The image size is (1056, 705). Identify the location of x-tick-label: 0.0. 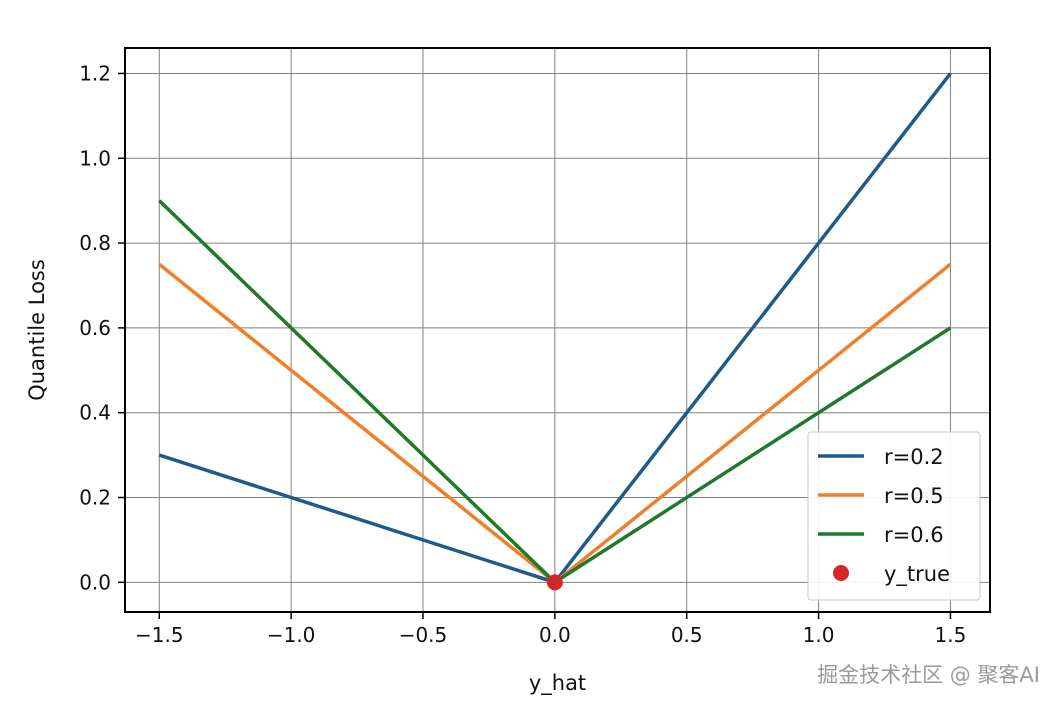
(555, 635).